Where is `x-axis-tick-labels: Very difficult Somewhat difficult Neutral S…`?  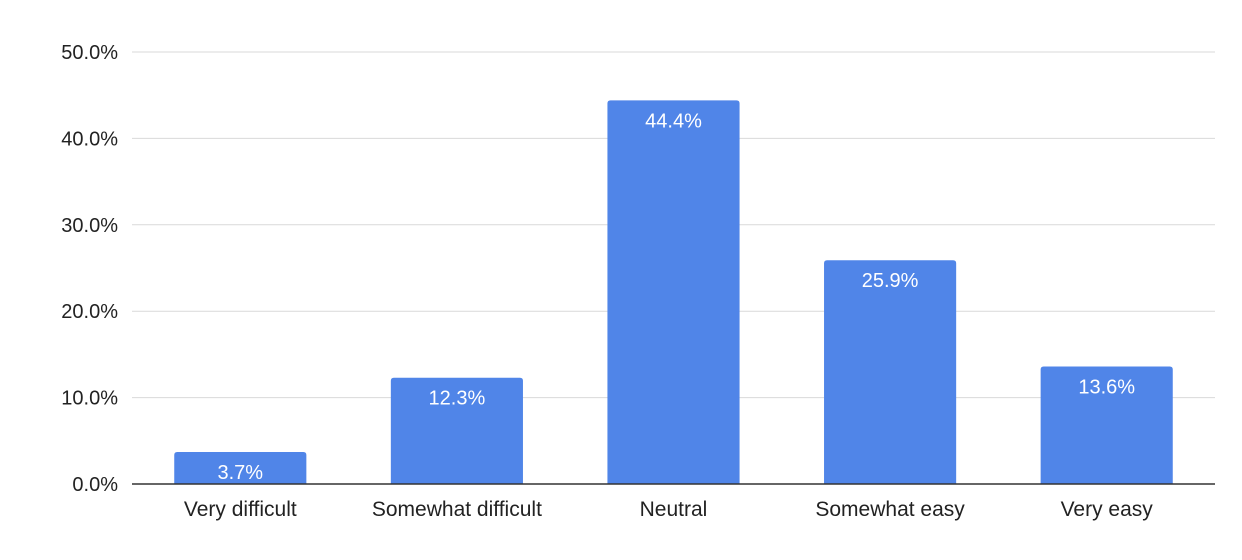
x-axis-tick-labels: Very difficult Somewhat difficult Neutral S… is located at coordinates (668, 509).